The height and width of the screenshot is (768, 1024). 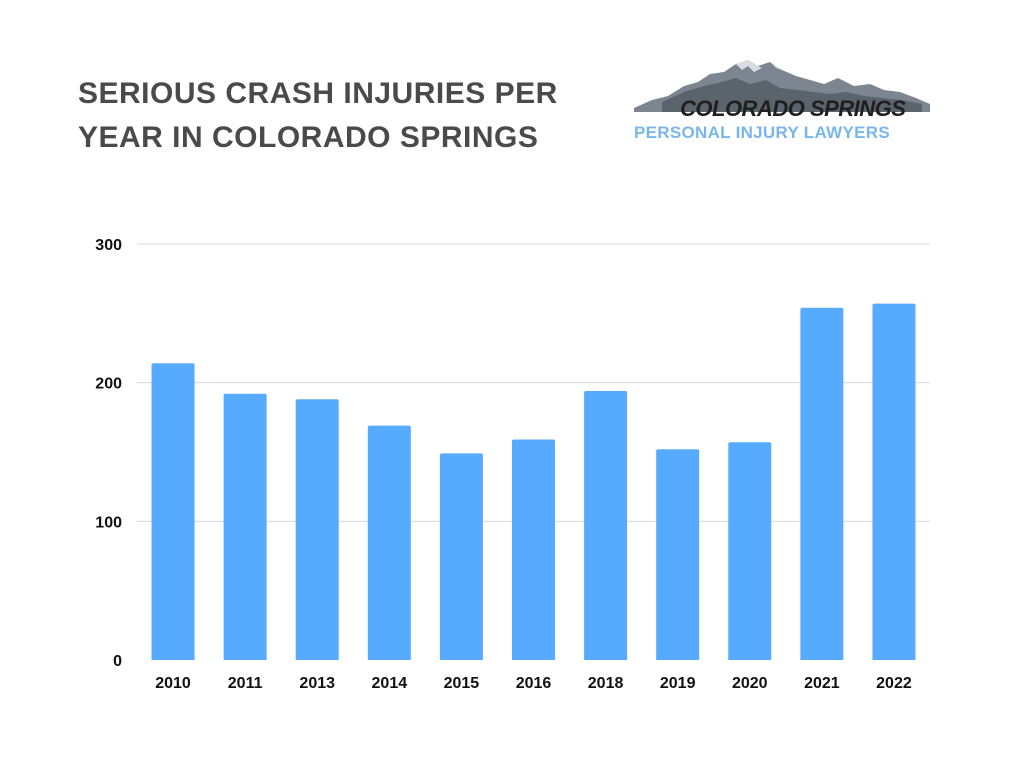 I want to click on y-tick-label: 200, so click(x=108, y=384).